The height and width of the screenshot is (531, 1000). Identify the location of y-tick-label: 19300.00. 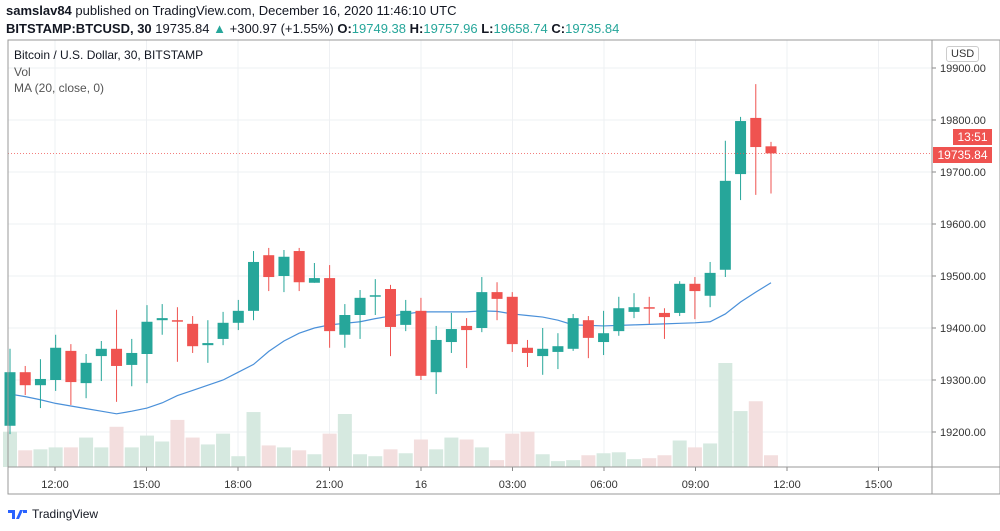
(963, 381).